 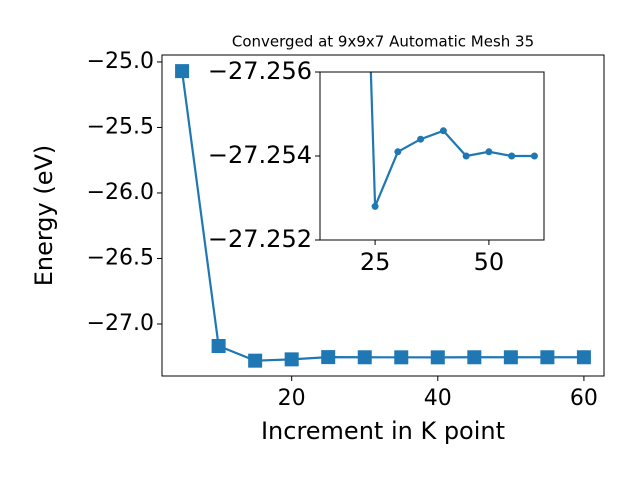 What do you see at coordinates (453, 141) in the screenshot?
I see `series` at bounding box center [453, 141].